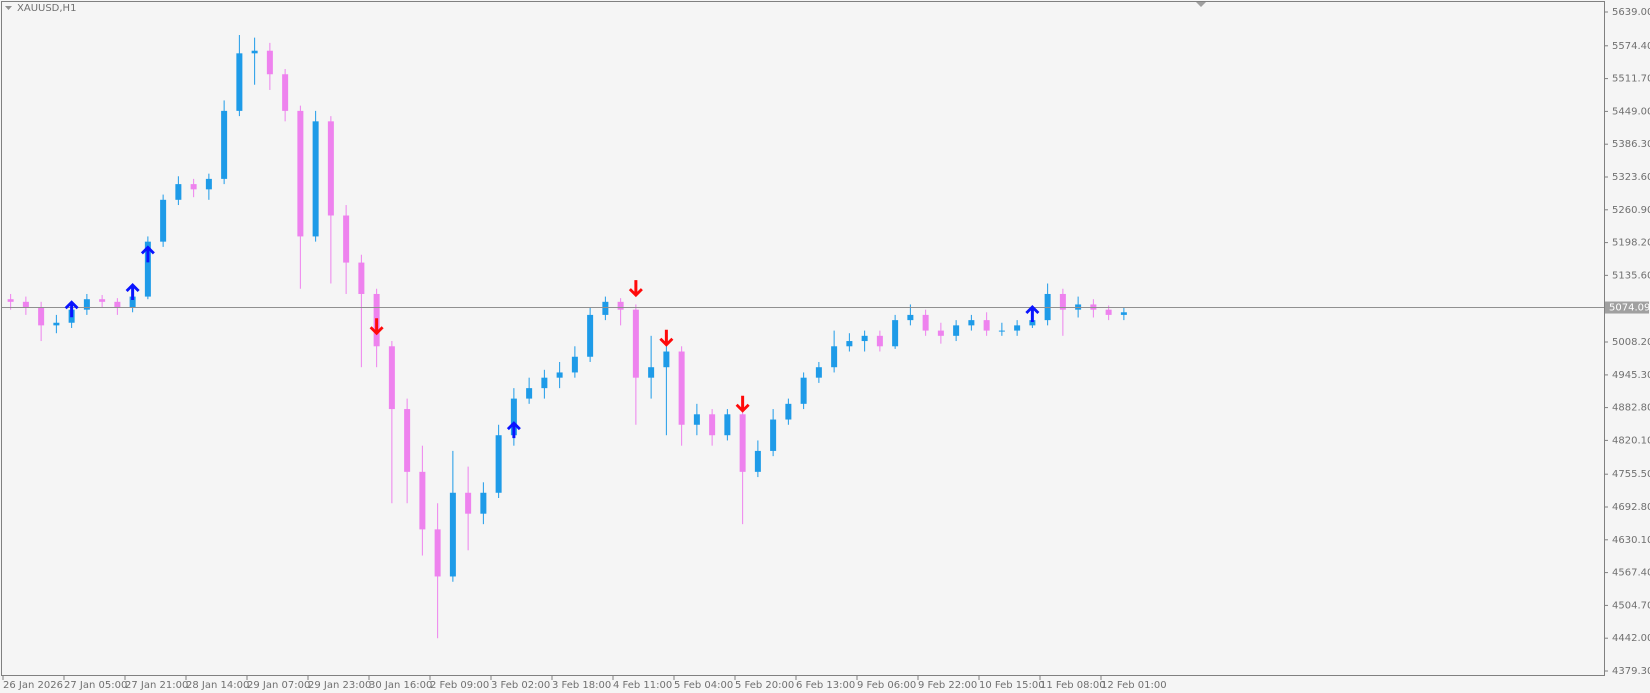 This screenshot has height=693, width=1650. Describe the element at coordinates (217, 685) in the screenshot. I see `x-tick-label: 28 Jan 14:00` at that location.